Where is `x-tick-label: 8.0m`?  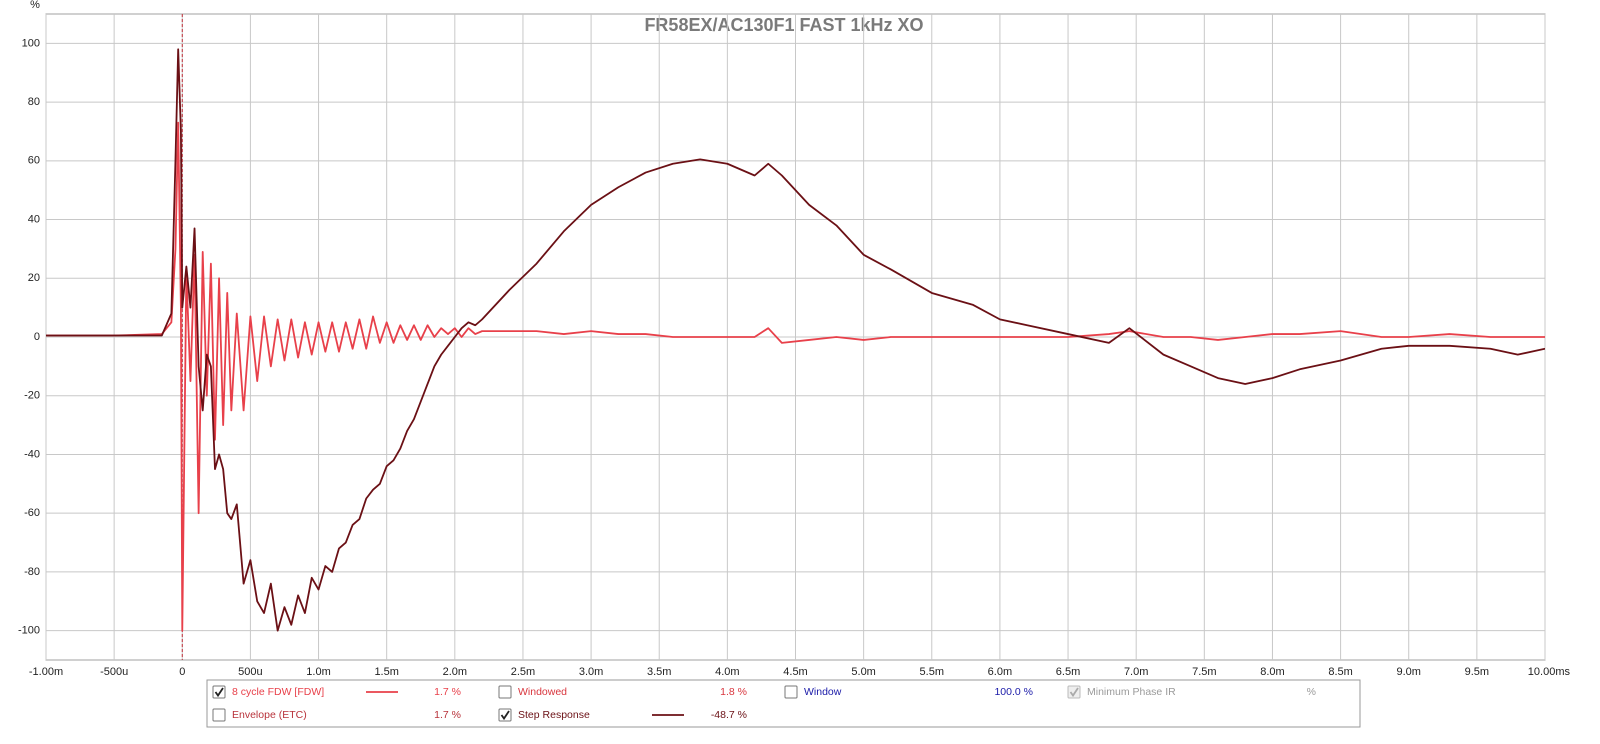 x-tick-label: 8.0m is located at coordinates (1272, 672).